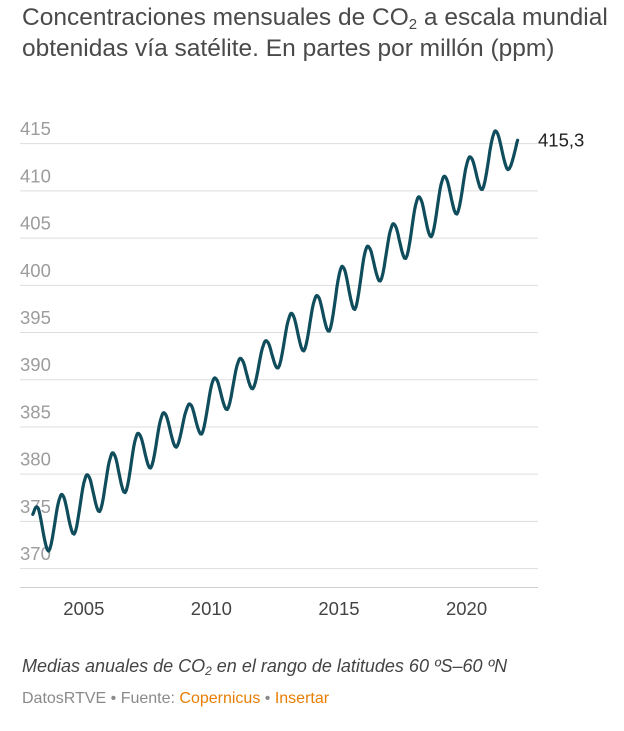  I want to click on caption-subscript: 2, so click(208, 671).